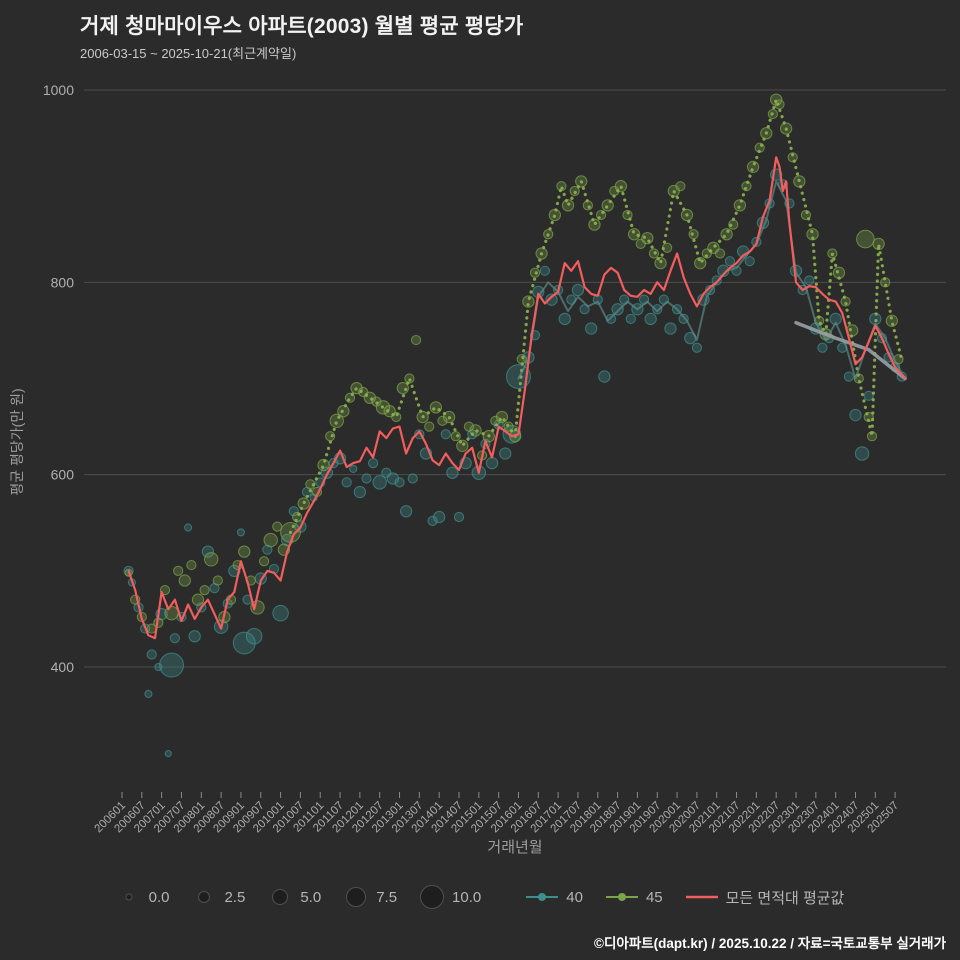 The image size is (960, 960). What do you see at coordinates (785, 898) in the screenshot?
I see `legend-series-label: 모든 면적대 평균값` at bounding box center [785, 898].